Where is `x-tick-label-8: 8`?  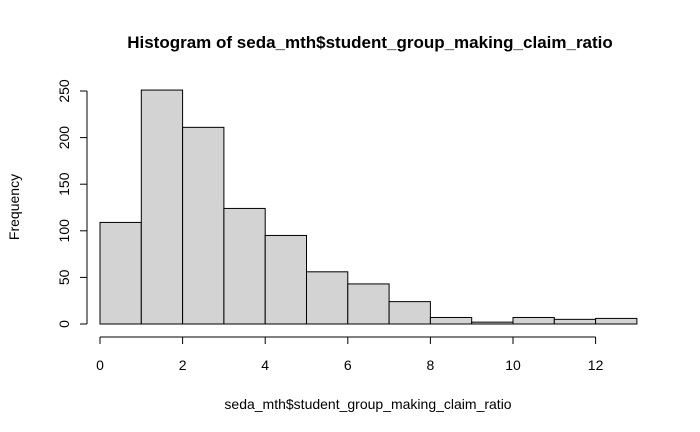 x-tick-label-8: 8 is located at coordinates (431, 365).